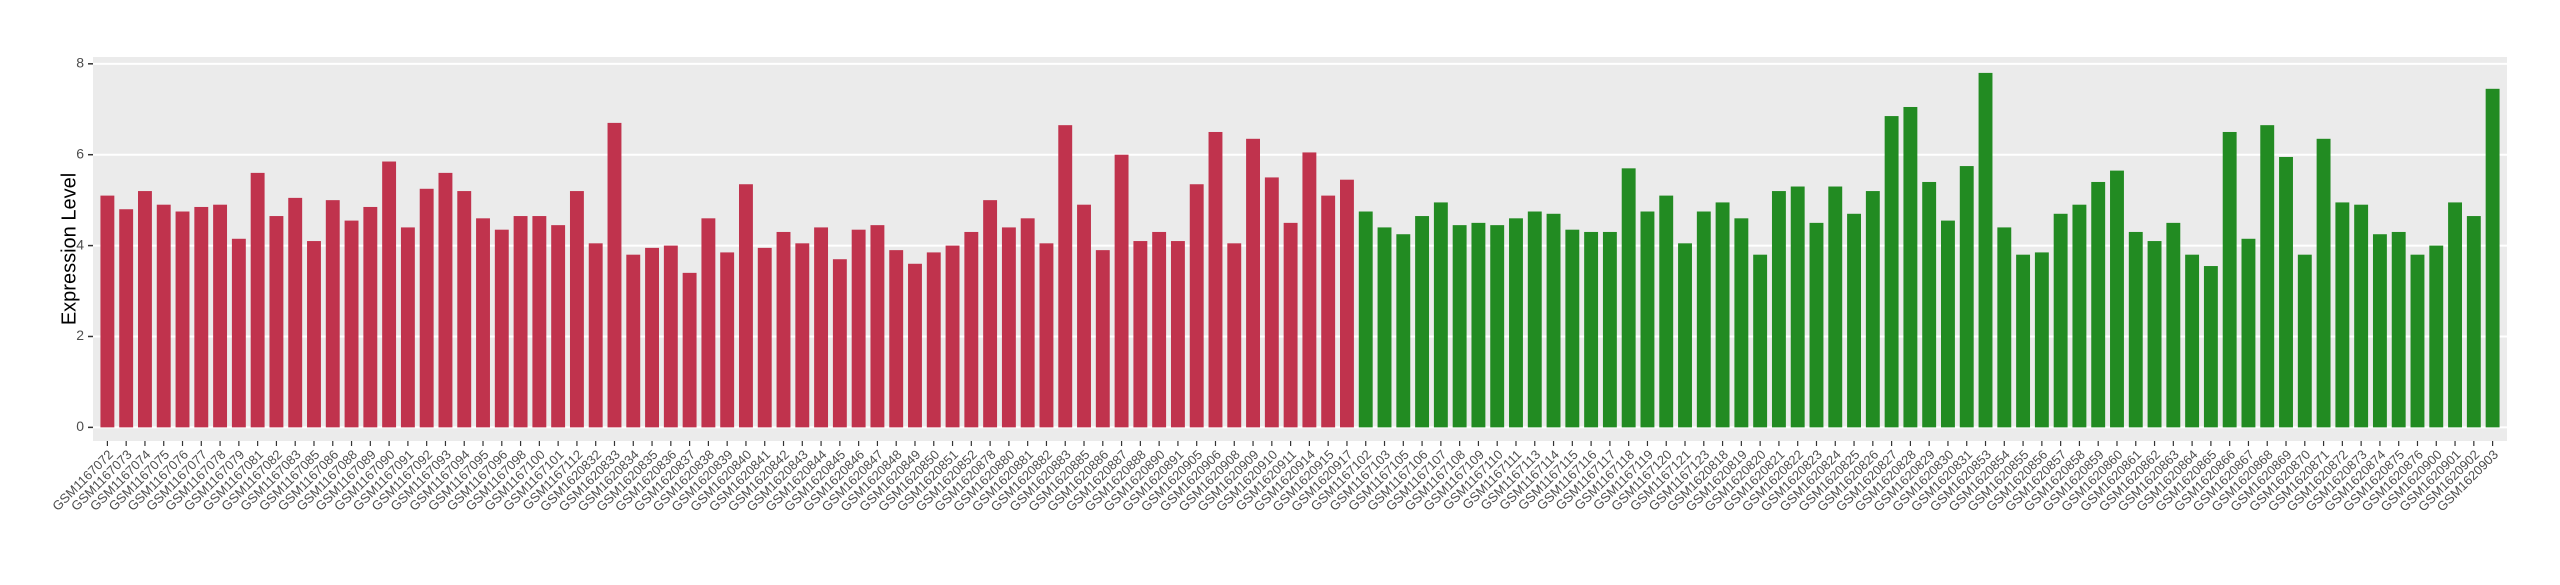 Image resolution: width=2560 pixels, height=585 pixels. I want to click on y-tick-label: 8, so click(80, 63).